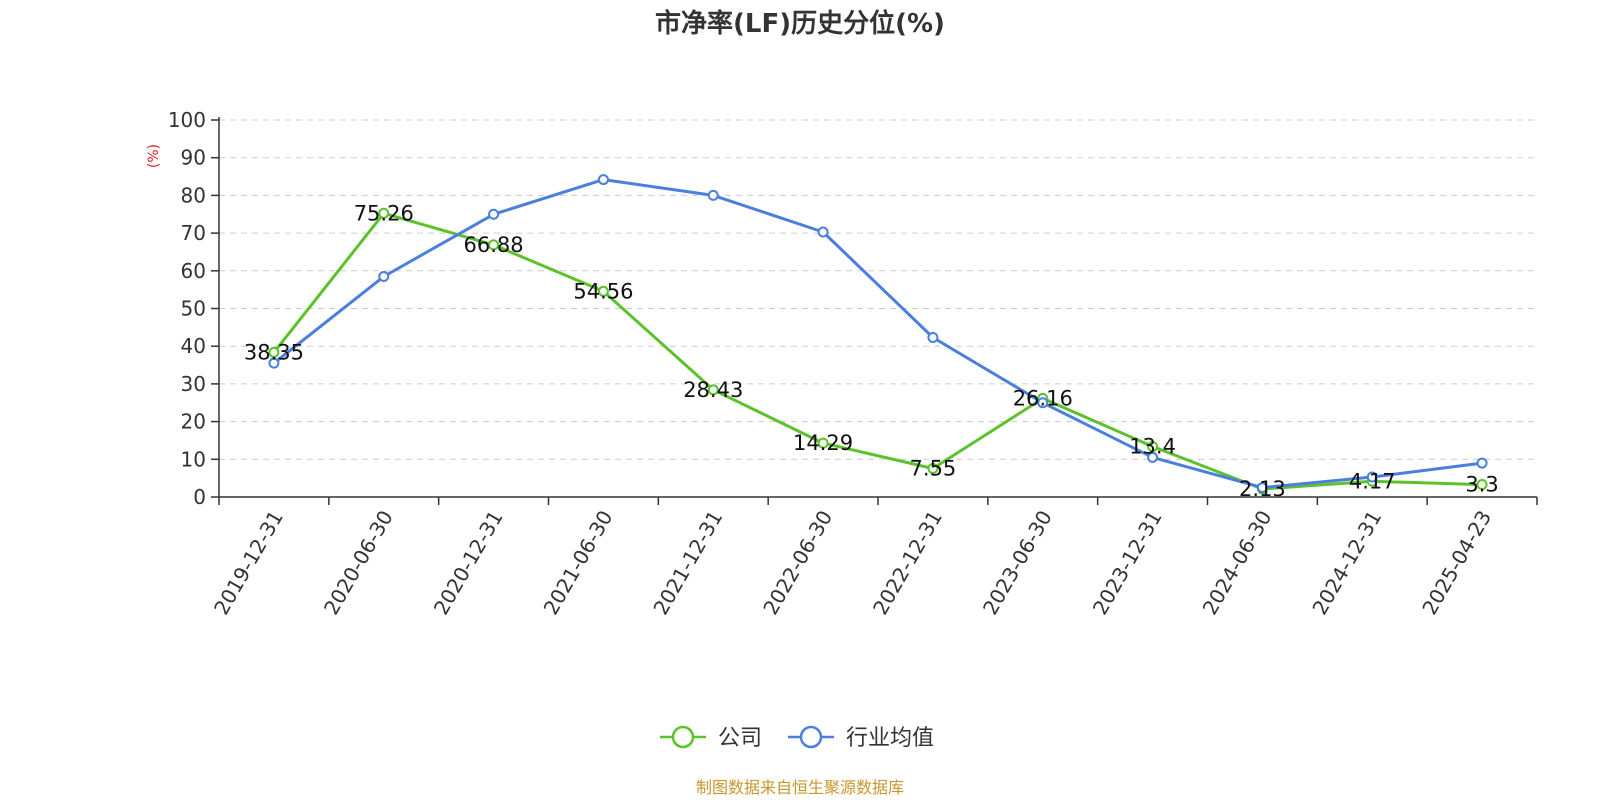  I want to click on data-label: 75.26, so click(384, 213).